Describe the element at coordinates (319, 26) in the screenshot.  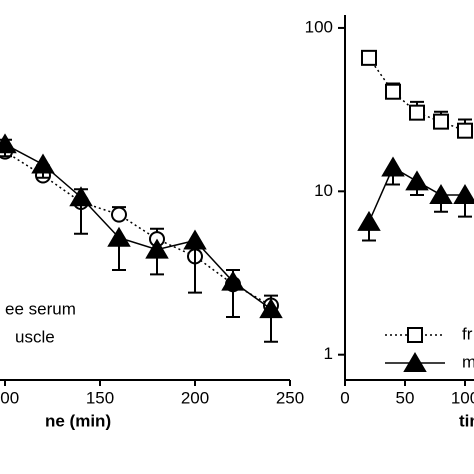
I see `y-tick-label: 100` at that location.